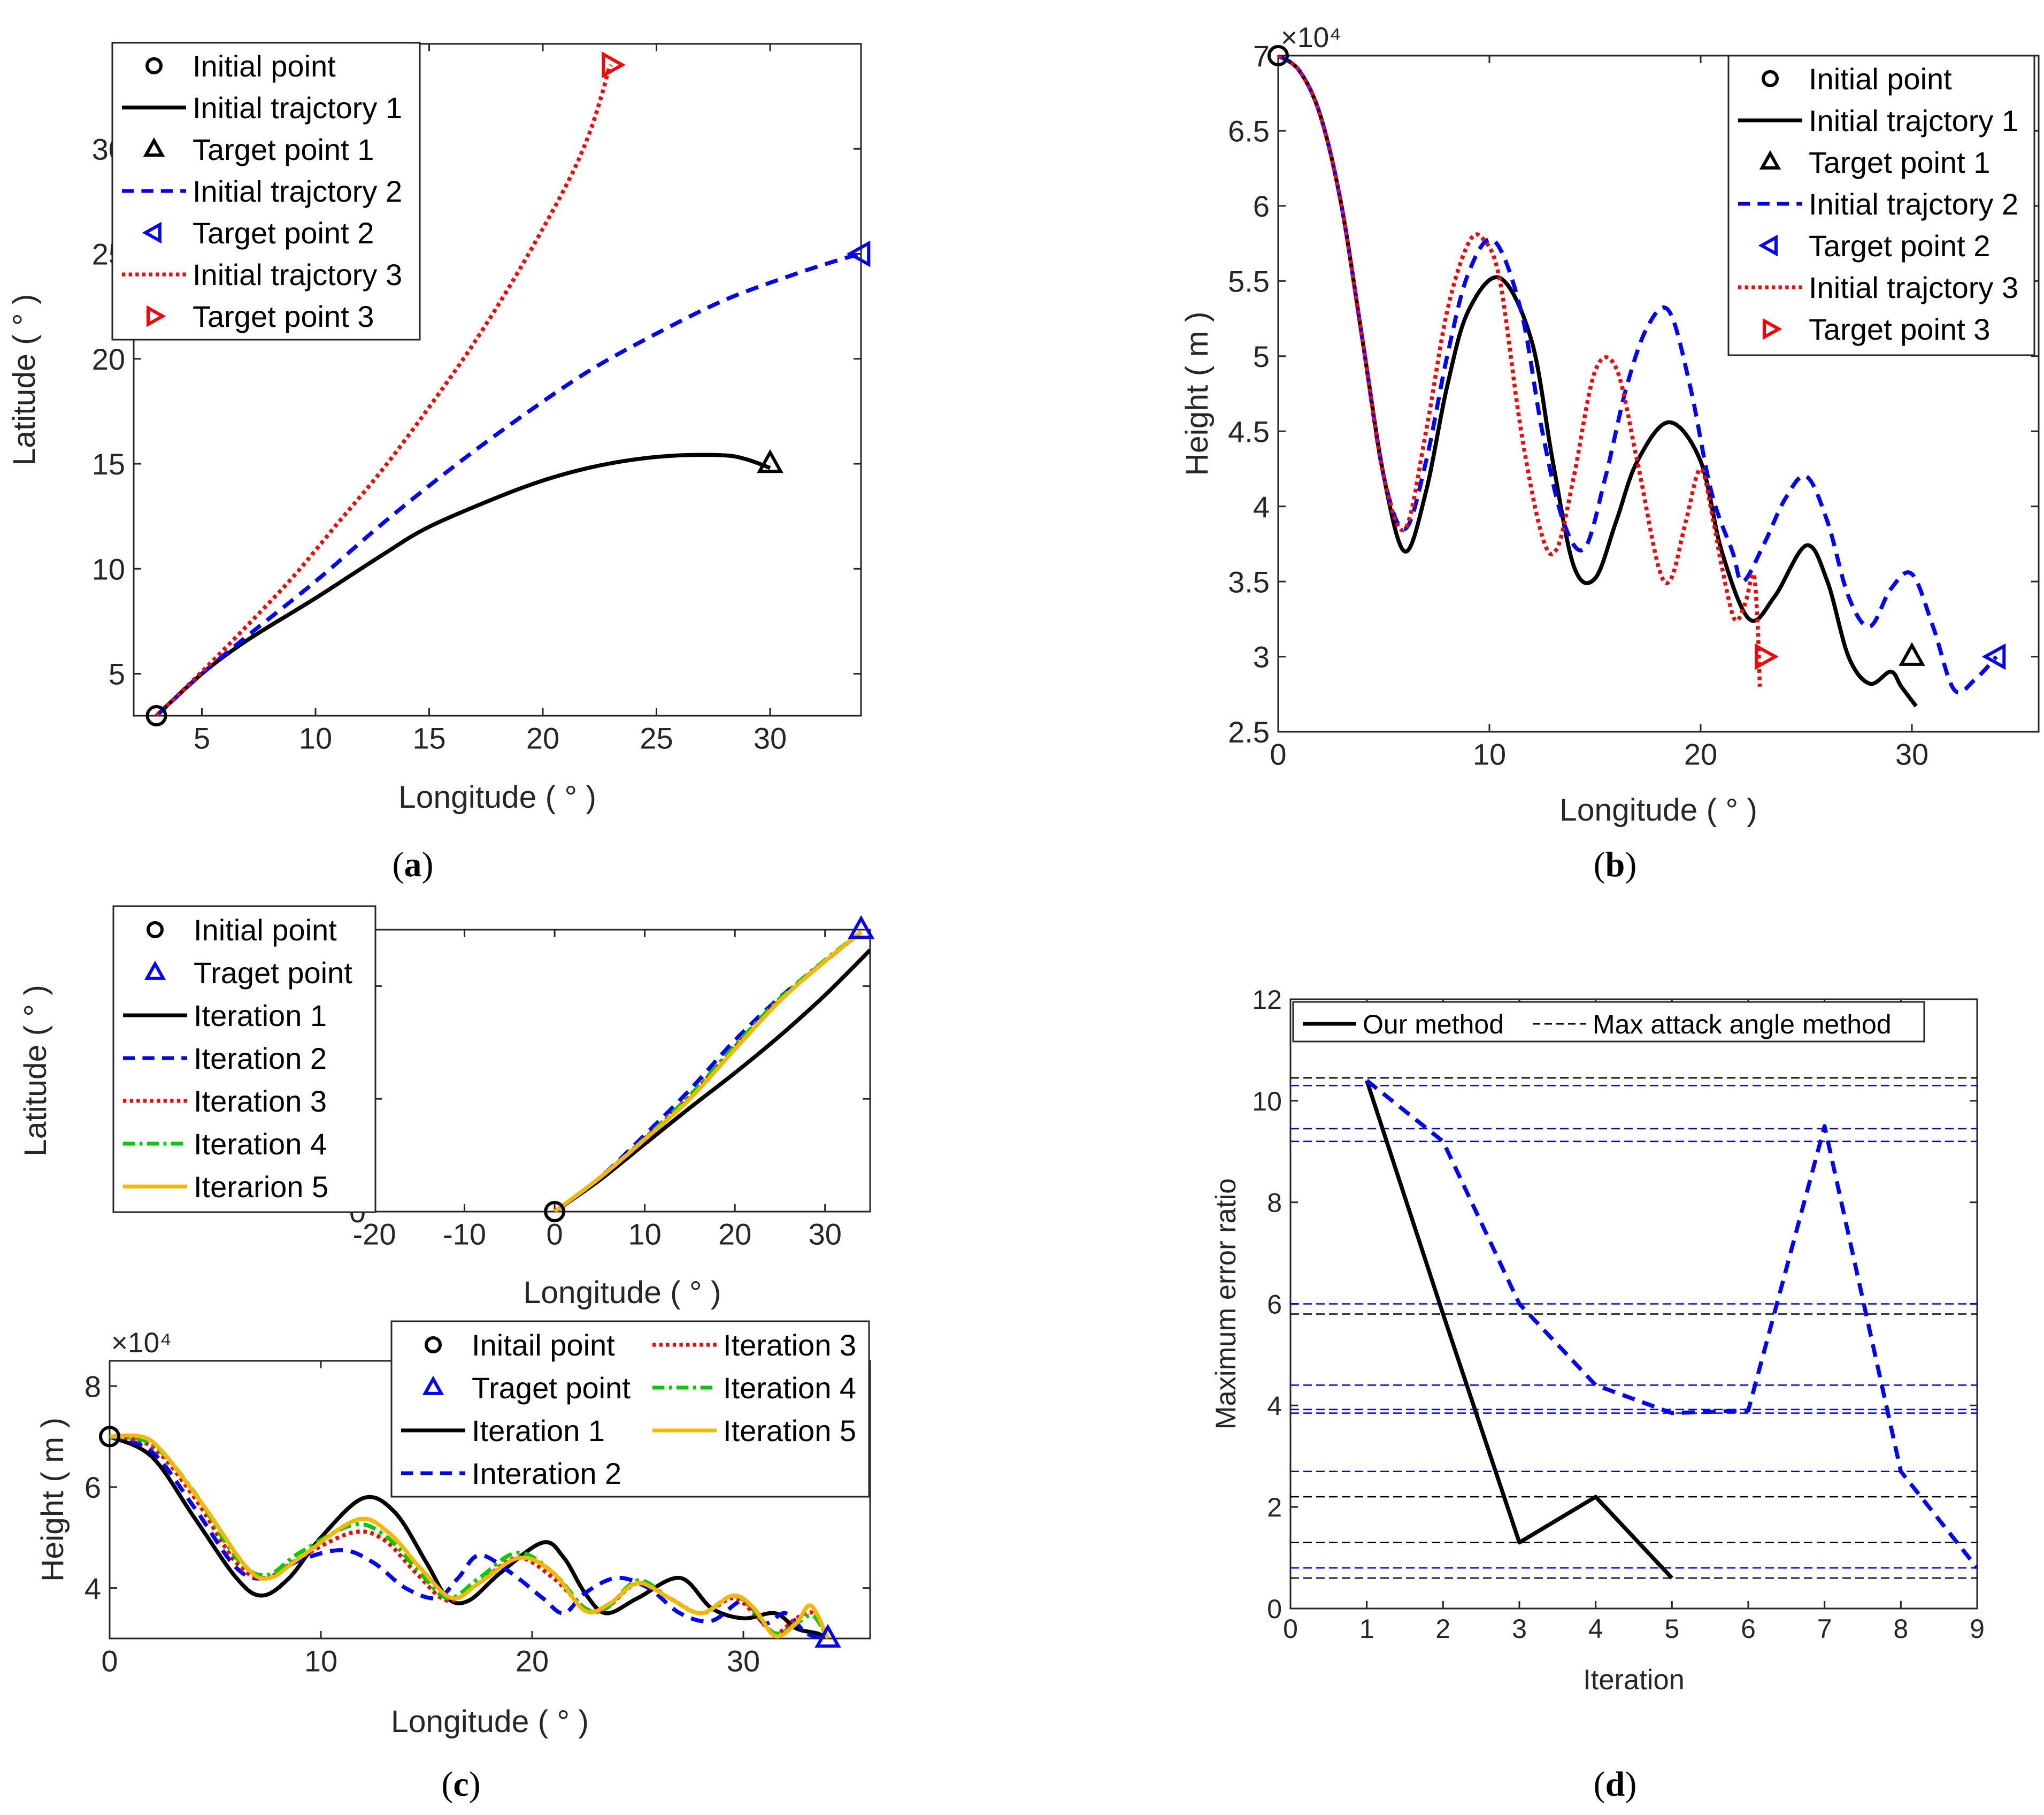  I want to click on legend-item-initial-trajctory-3: Initial trajctory 3, so click(1878, 287).